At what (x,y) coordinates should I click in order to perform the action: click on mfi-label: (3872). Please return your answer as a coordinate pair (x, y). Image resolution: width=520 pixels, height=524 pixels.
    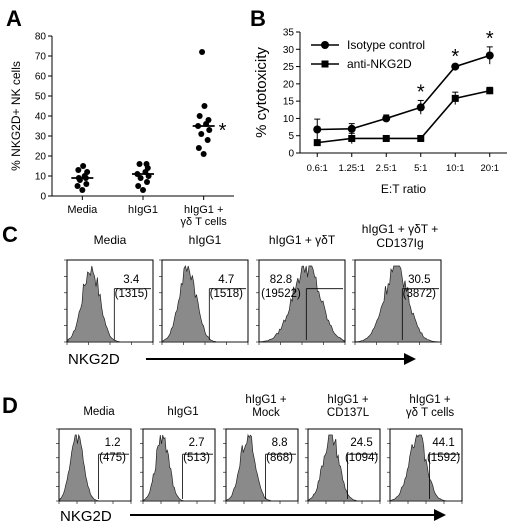
    Looking at the image, I should click on (419, 294).